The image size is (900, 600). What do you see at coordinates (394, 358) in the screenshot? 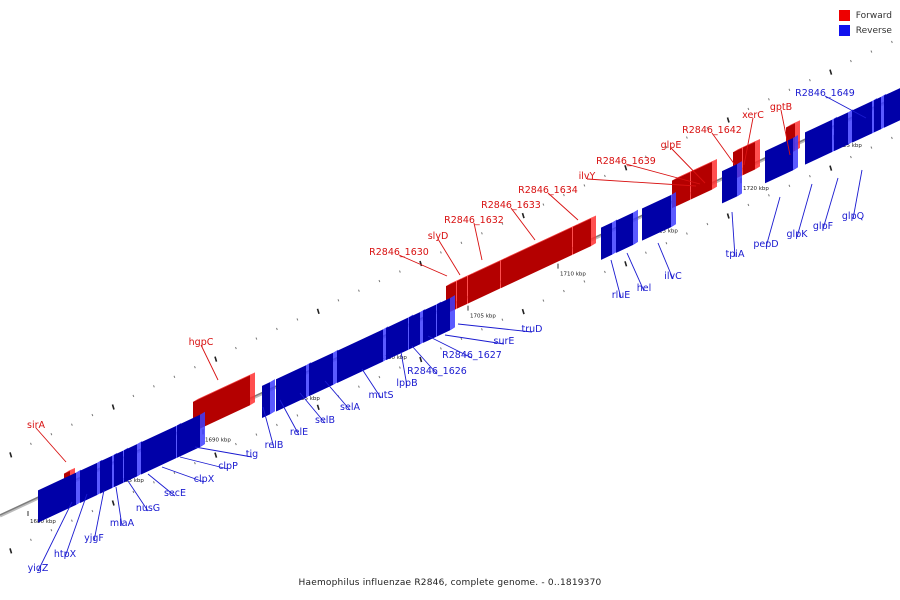
I see `kbp-tick-label: 1700 kbp` at bounding box center [394, 358].